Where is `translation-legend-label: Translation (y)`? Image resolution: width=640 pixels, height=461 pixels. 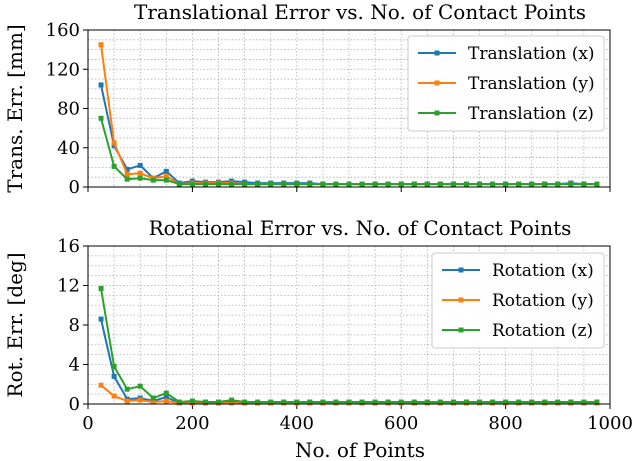 translation-legend-label: Translation (y) is located at coordinates (531, 84).